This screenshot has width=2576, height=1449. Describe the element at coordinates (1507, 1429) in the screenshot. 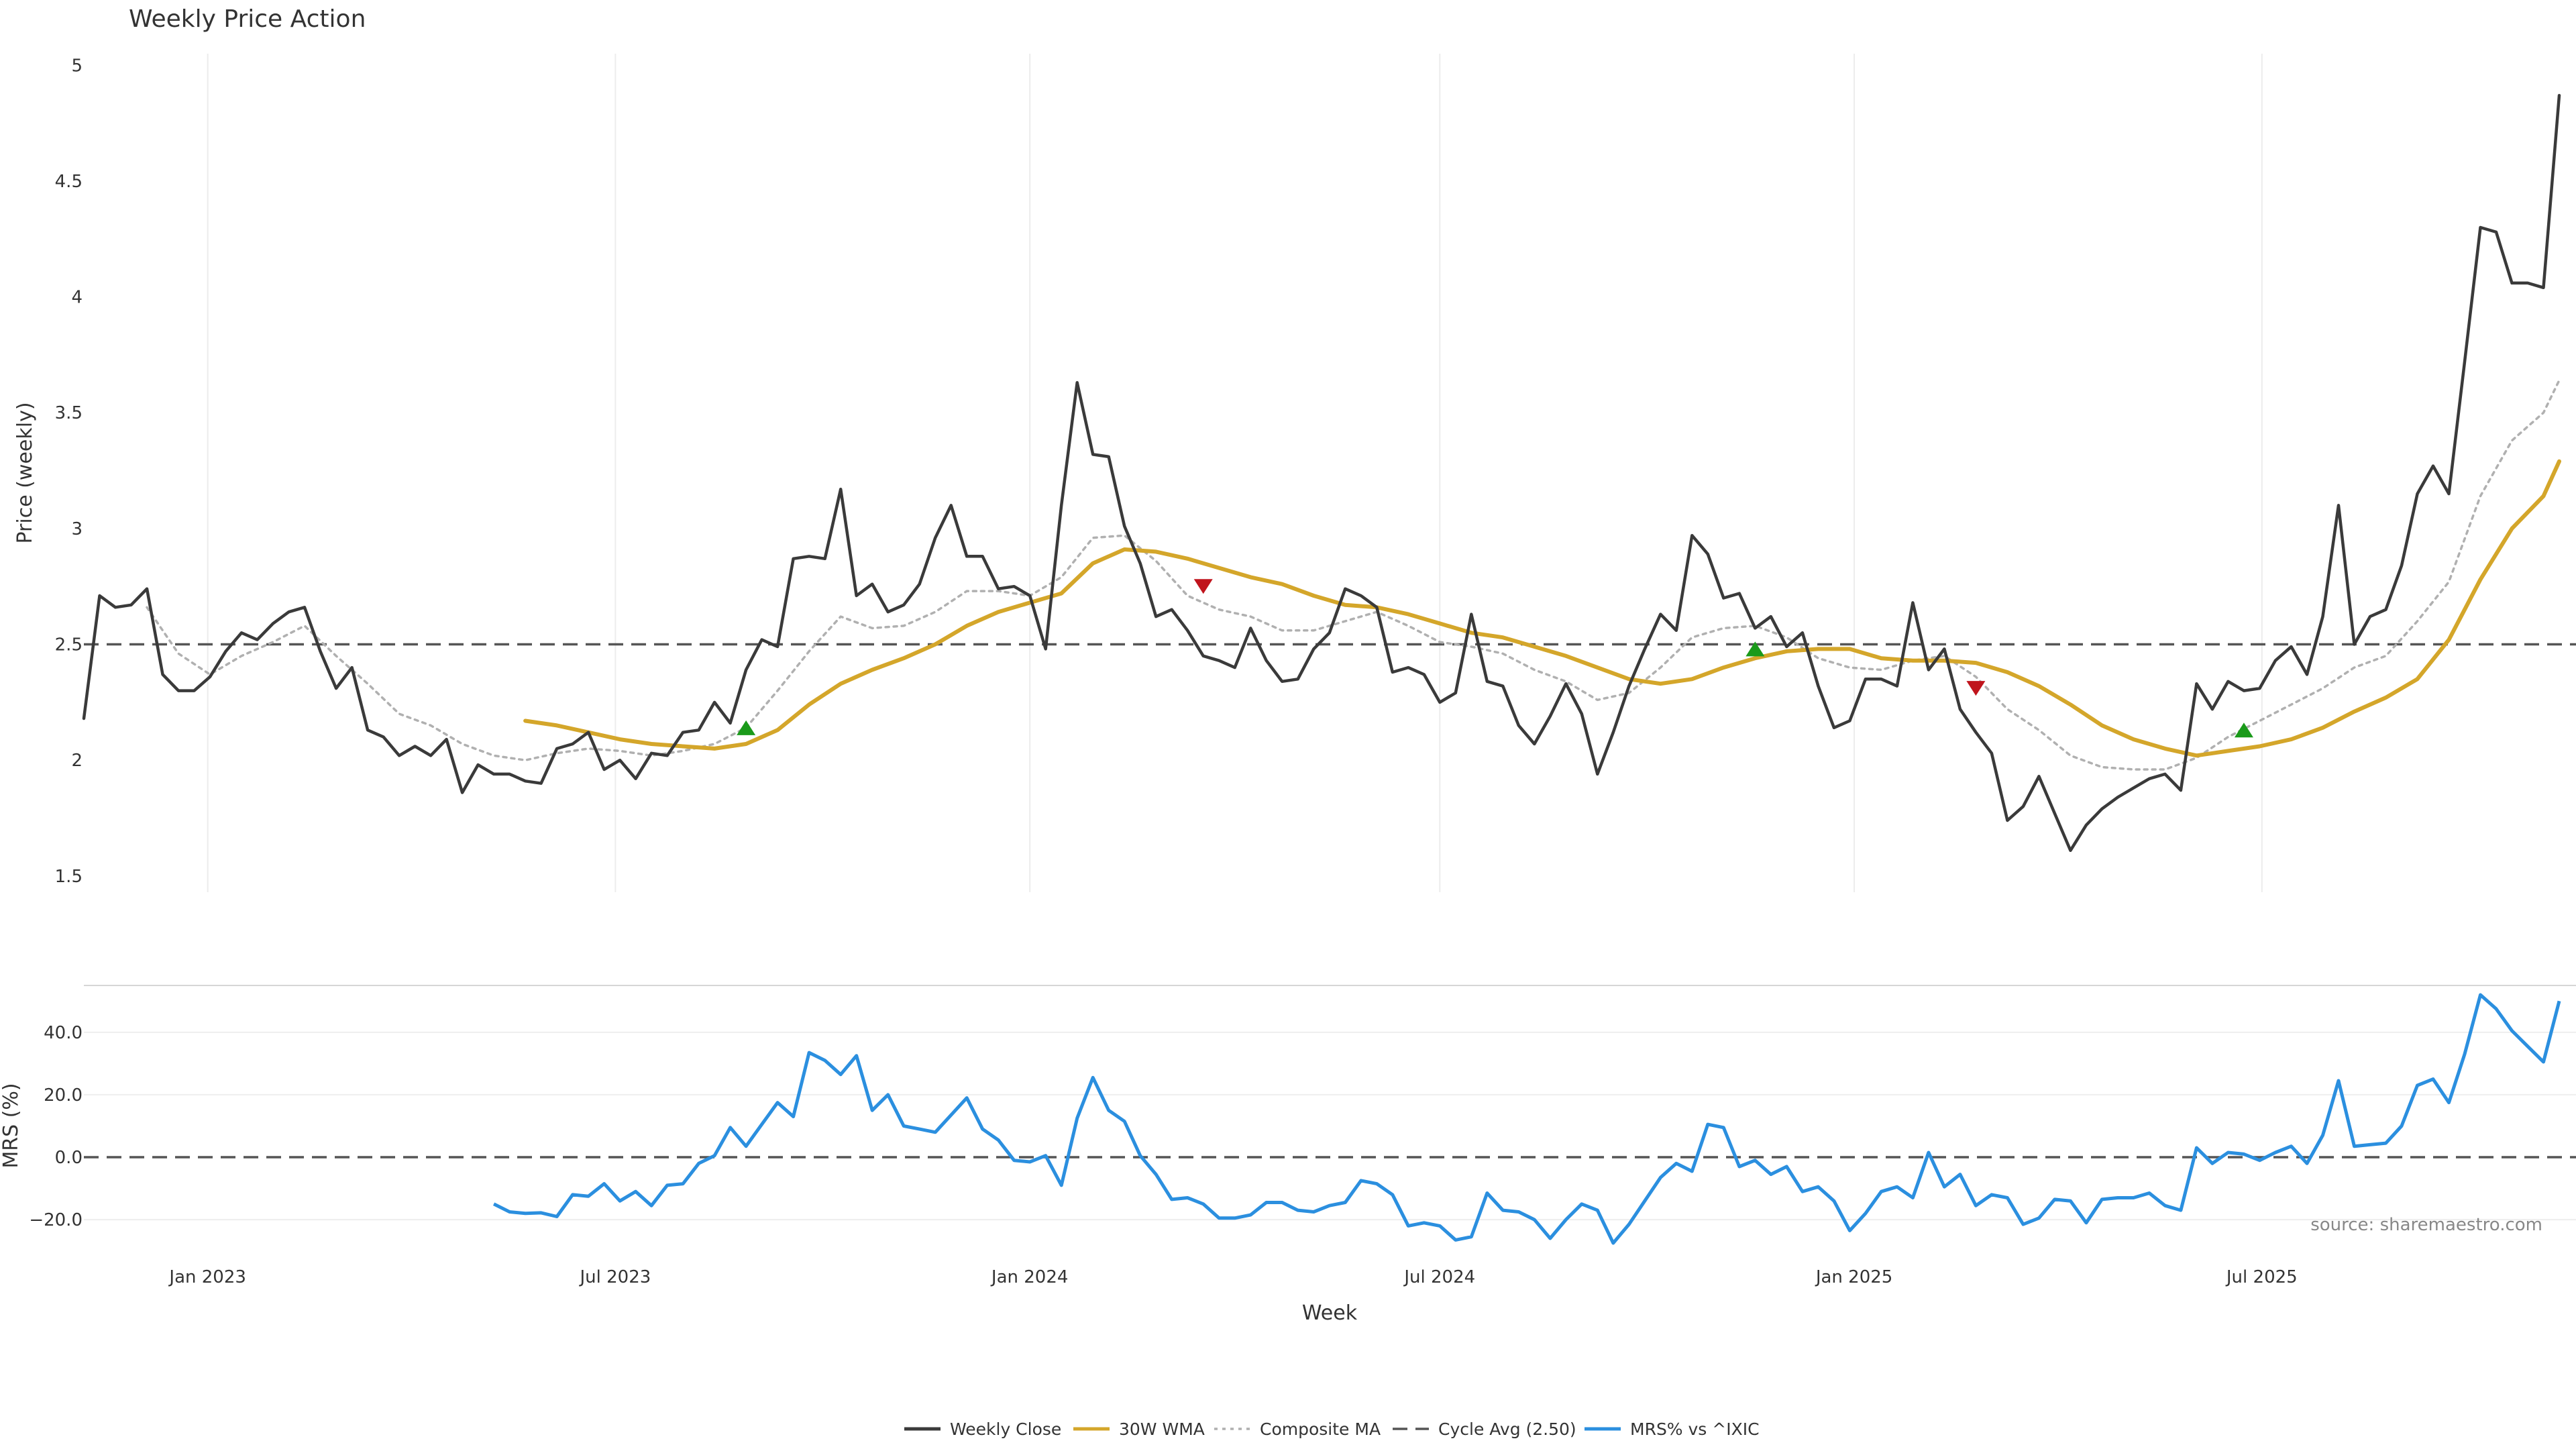

I see `legend-label: Cycle Avg (2.50)` at that location.